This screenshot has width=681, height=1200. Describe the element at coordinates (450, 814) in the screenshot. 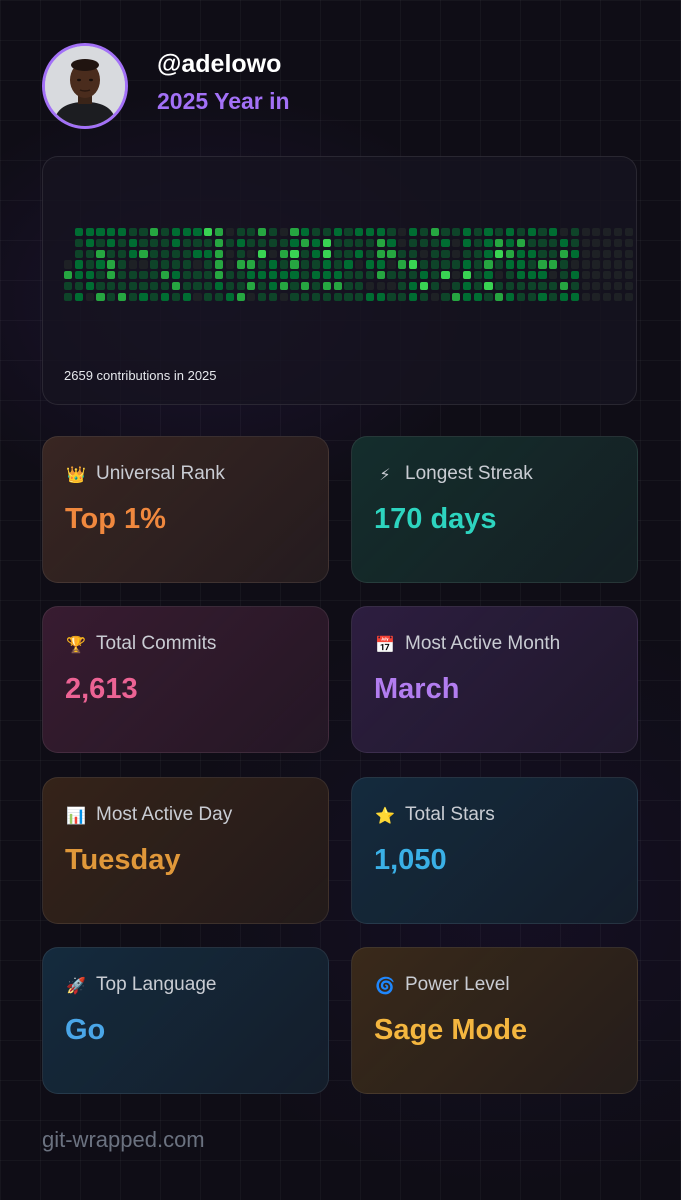

I see `stat-label: Total Stars` at that location.